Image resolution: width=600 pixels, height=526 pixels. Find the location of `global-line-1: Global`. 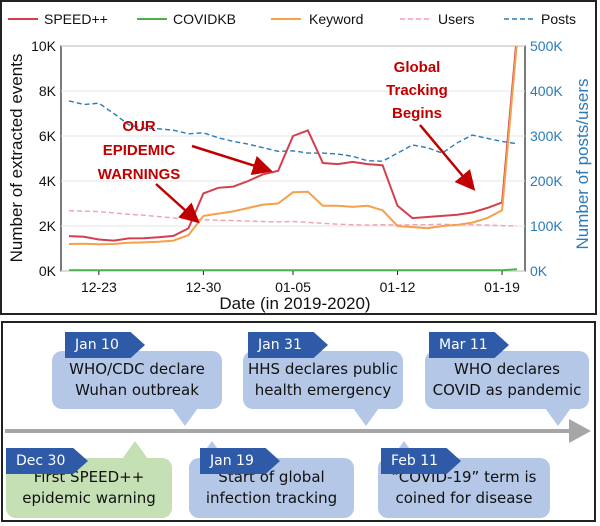

global-line-1: Global is located at coordinates (417, 67).